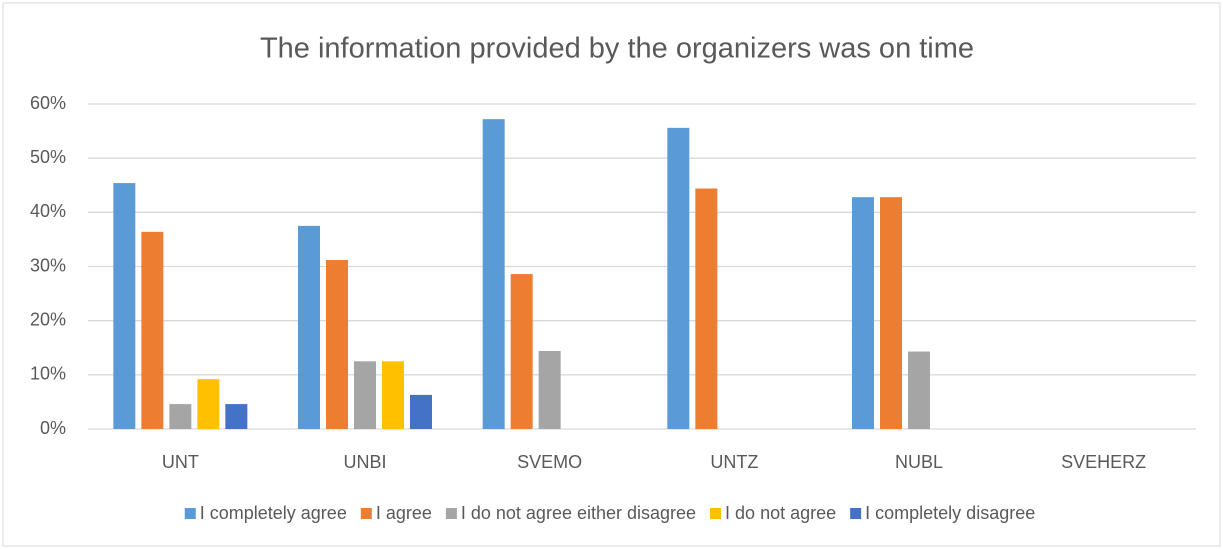  What do you see at coordinates (1103, 462) in the screenshot?
I see `x-tick-label: SVEHERZ` at bounding box center [1103, 462].